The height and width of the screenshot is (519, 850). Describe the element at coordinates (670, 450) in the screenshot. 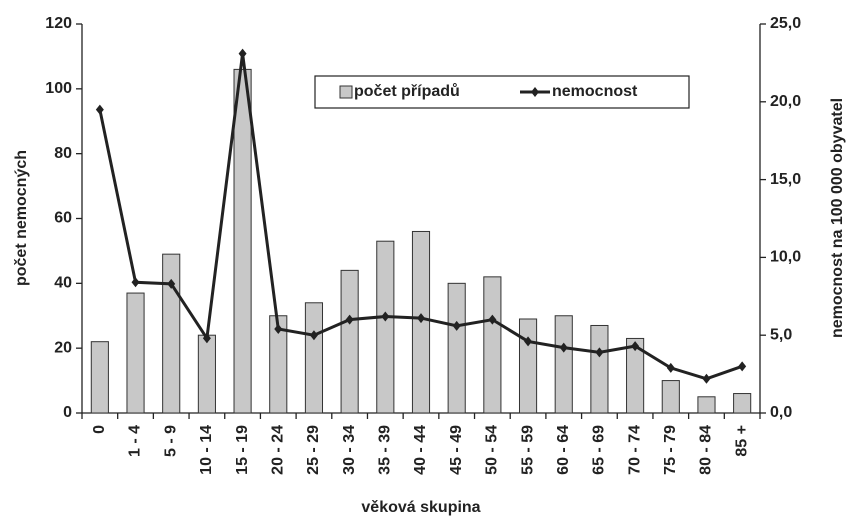

I see `x-tick-label: 75 - 79` at that location.